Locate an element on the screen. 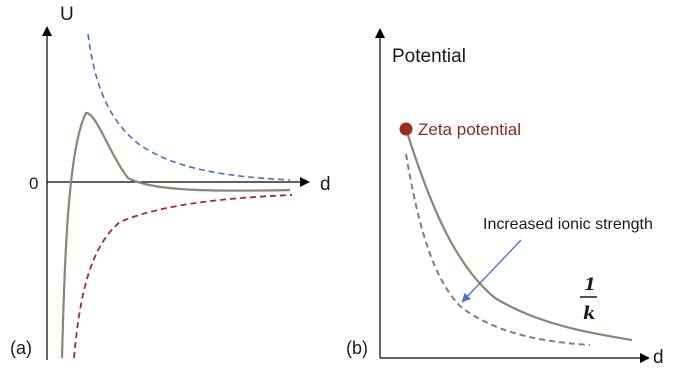 The image size is (683, 369). ionic-strength-arrow is located at coordinates (491, 271).